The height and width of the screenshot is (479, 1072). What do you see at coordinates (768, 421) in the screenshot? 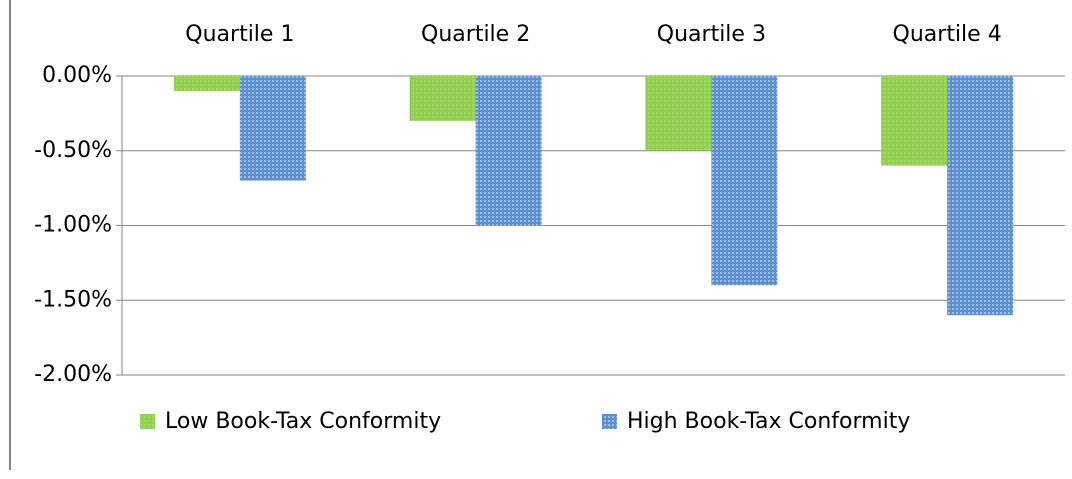
I see `legend-label: High Book-Tax Conformity` at bounding box center [768, 421].